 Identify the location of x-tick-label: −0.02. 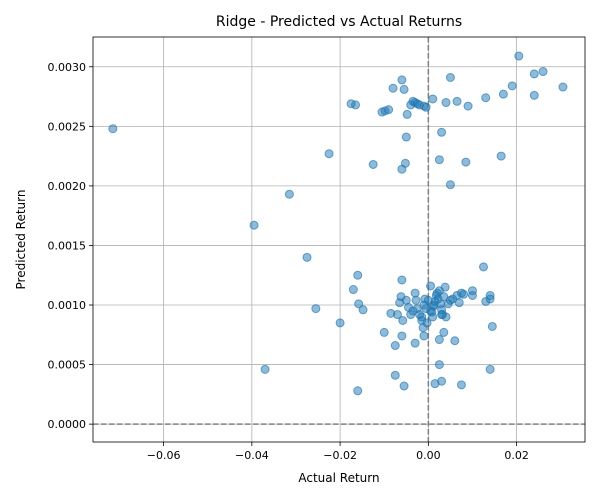
(340, 455).